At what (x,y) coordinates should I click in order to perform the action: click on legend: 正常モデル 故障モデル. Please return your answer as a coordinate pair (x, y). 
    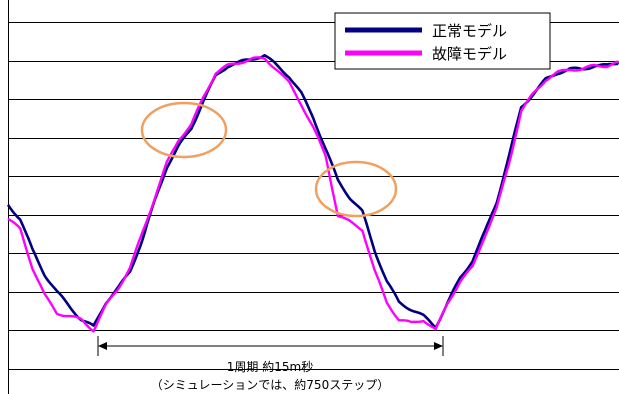
    Looking at the image, I should click on (442, 41).